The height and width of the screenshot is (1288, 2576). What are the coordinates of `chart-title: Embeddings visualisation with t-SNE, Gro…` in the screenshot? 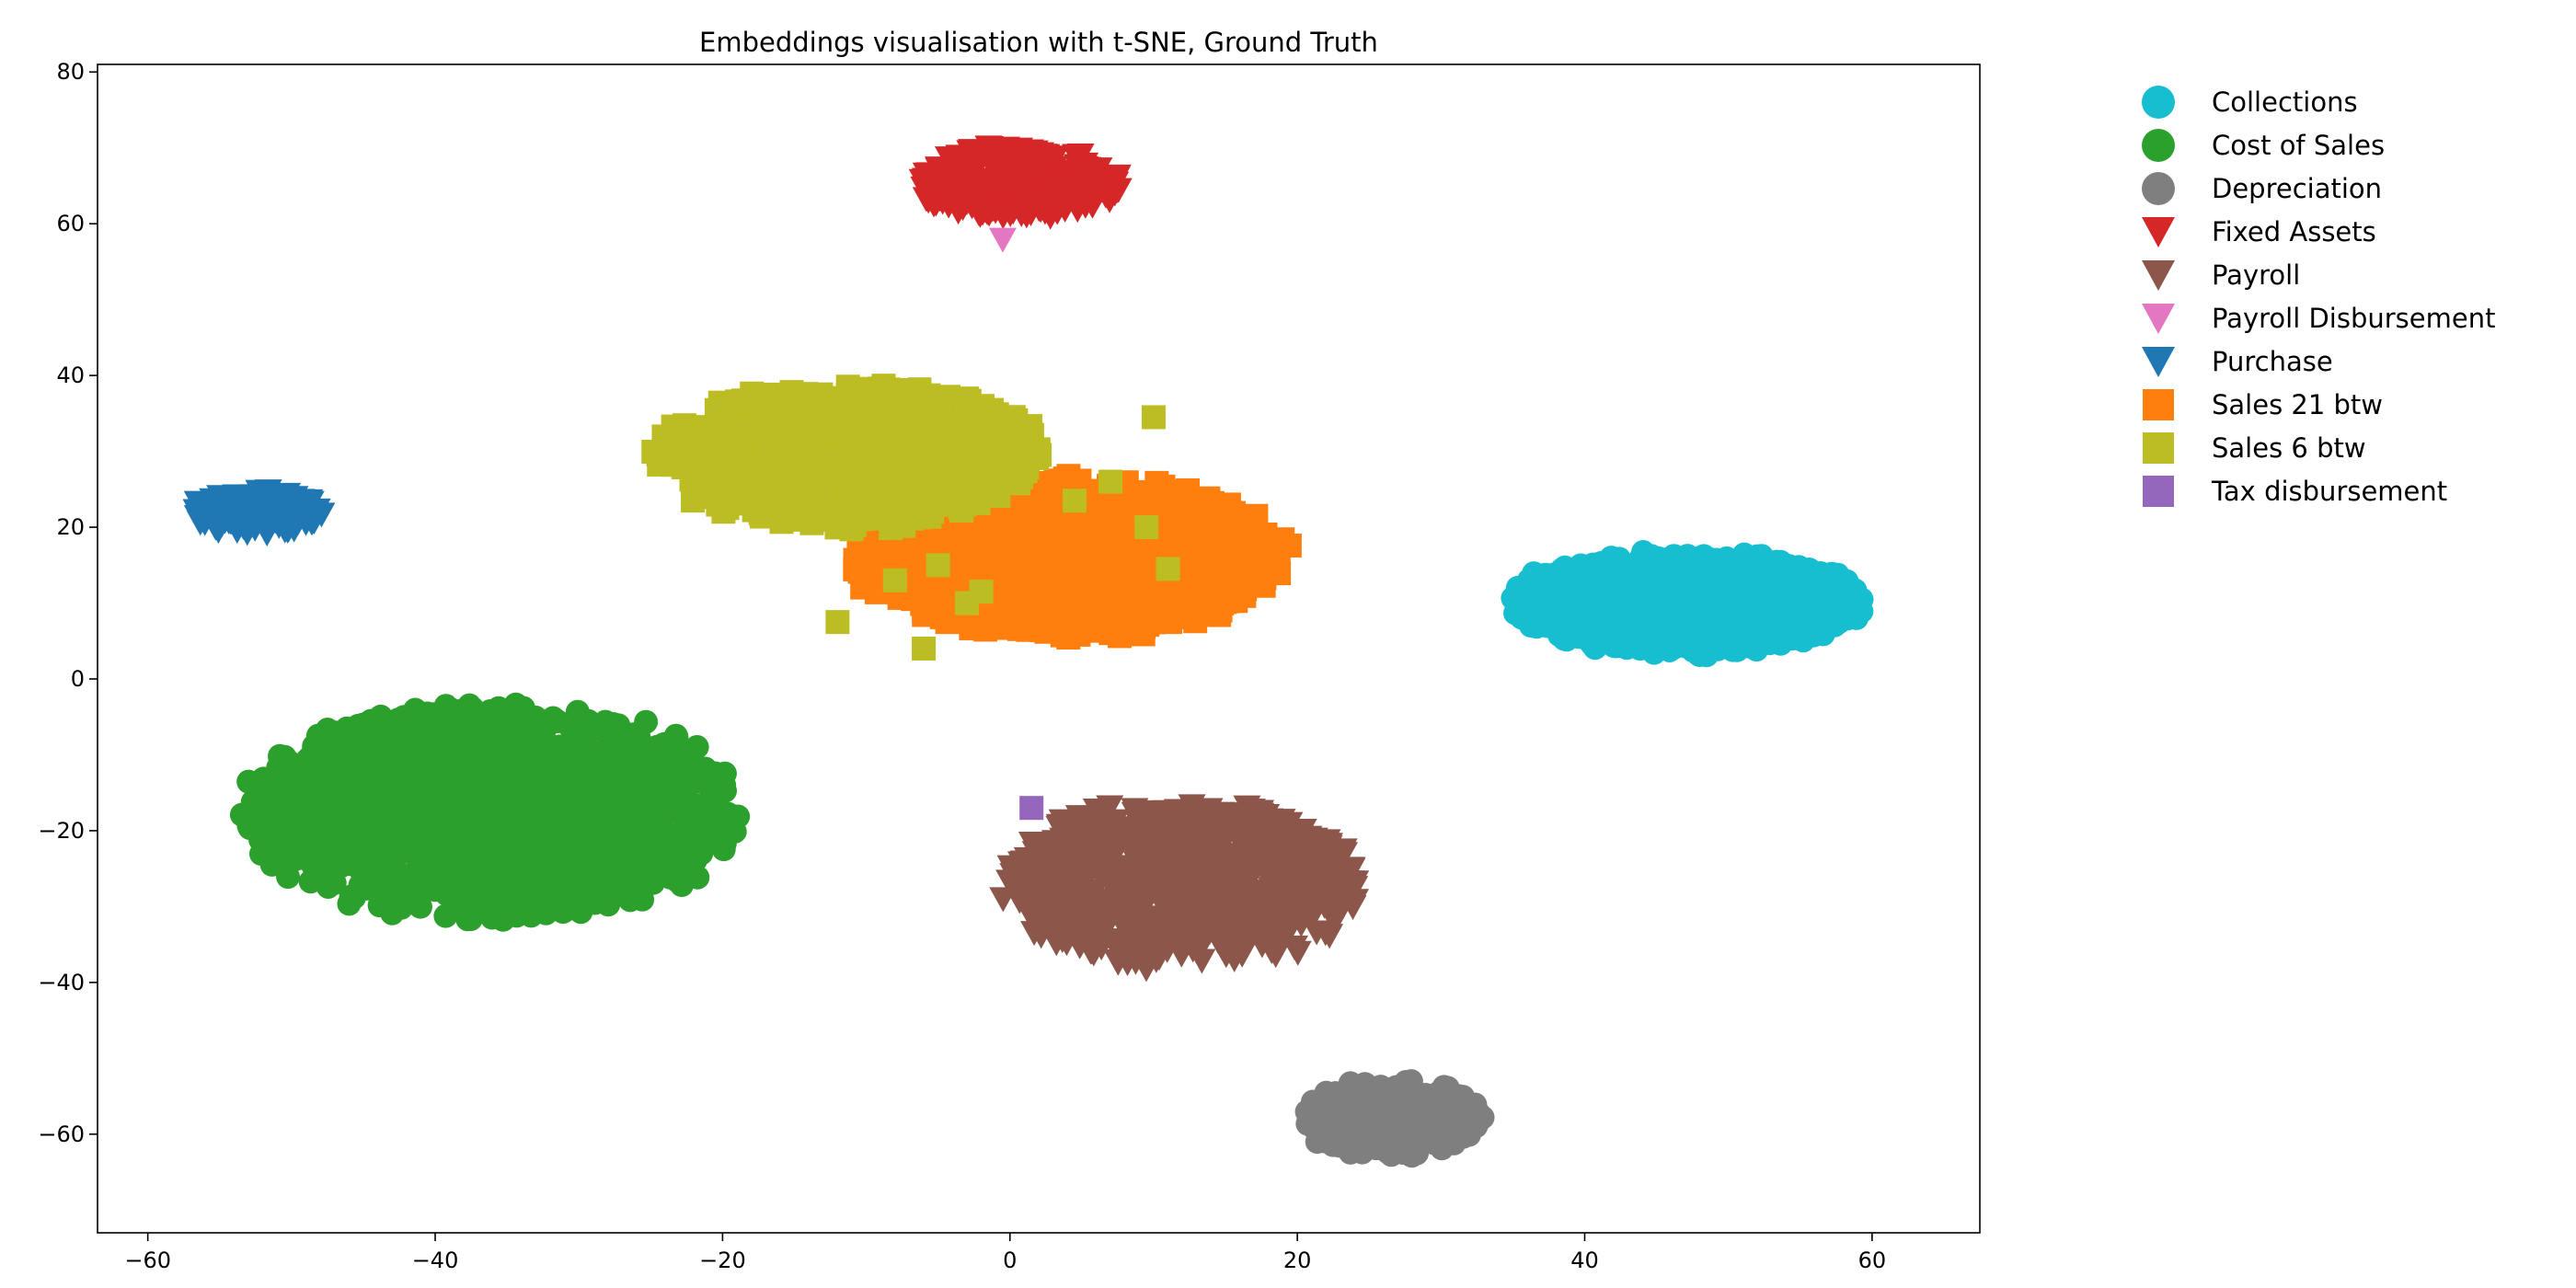 It's located at (1038, 42).